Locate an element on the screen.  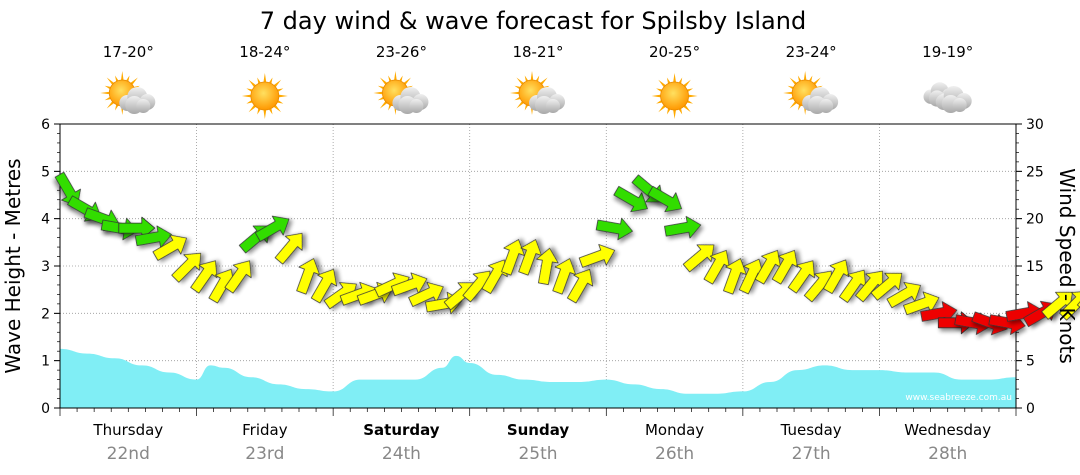
y-tick-right-label: 20 is located at coordinates (1035, 220).